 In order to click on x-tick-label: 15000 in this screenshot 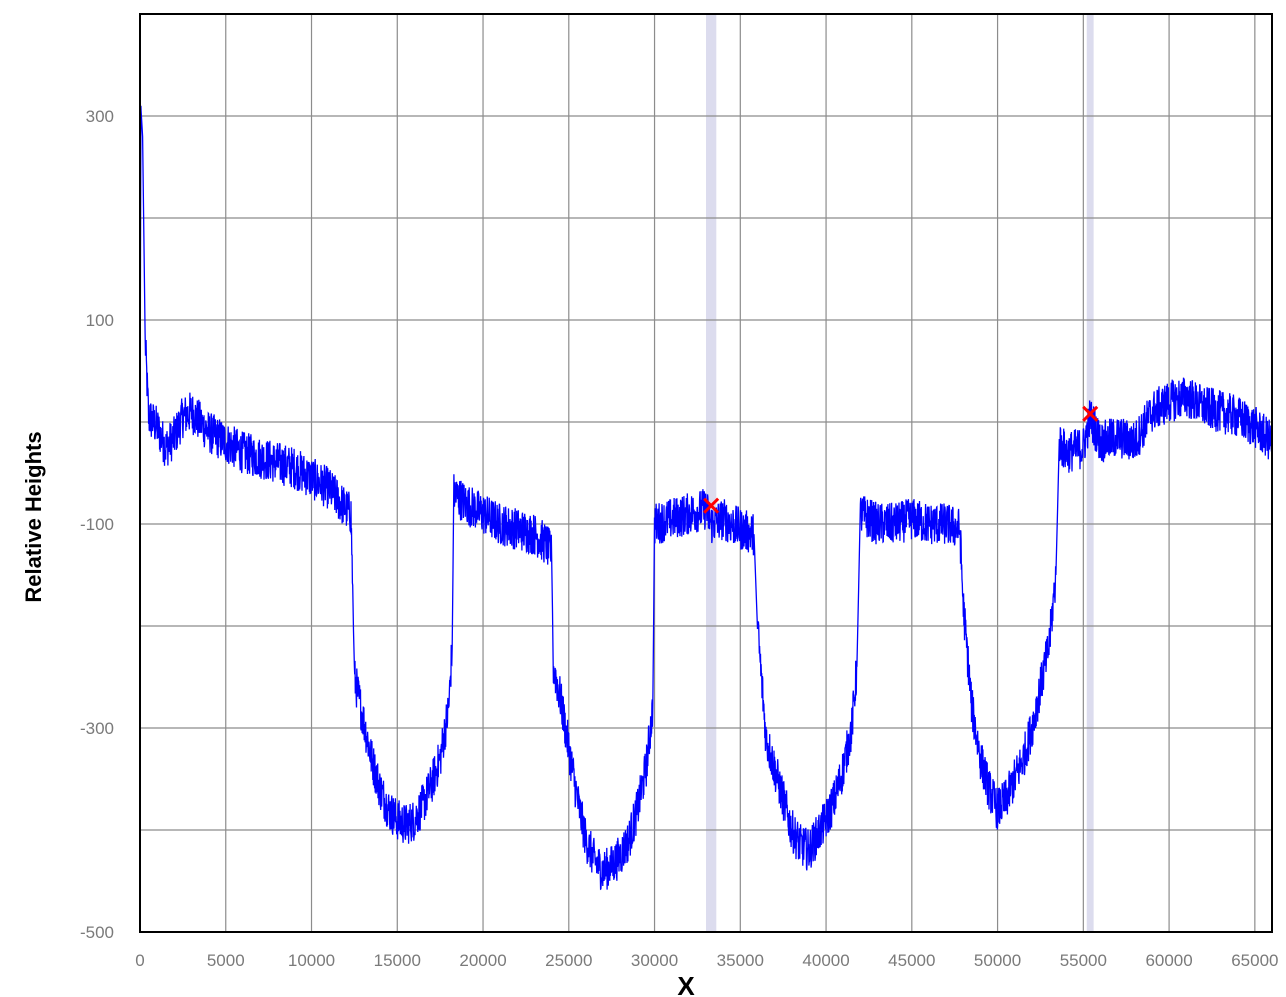, I will do `click(397, 960)`.